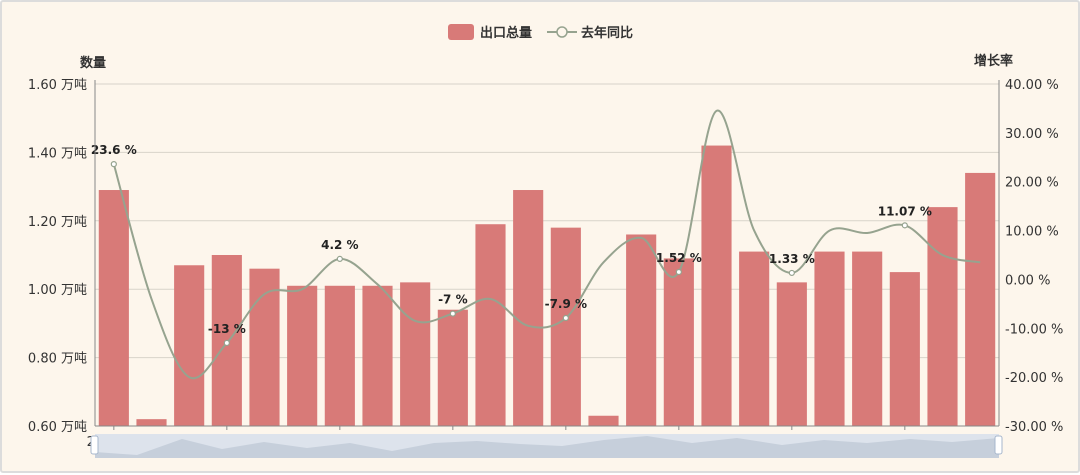  What do you see at coordinates (57, 290) in the screenshot?
I see `left-tick-label: 1.00 万吨` at bounding box center [57, 290].